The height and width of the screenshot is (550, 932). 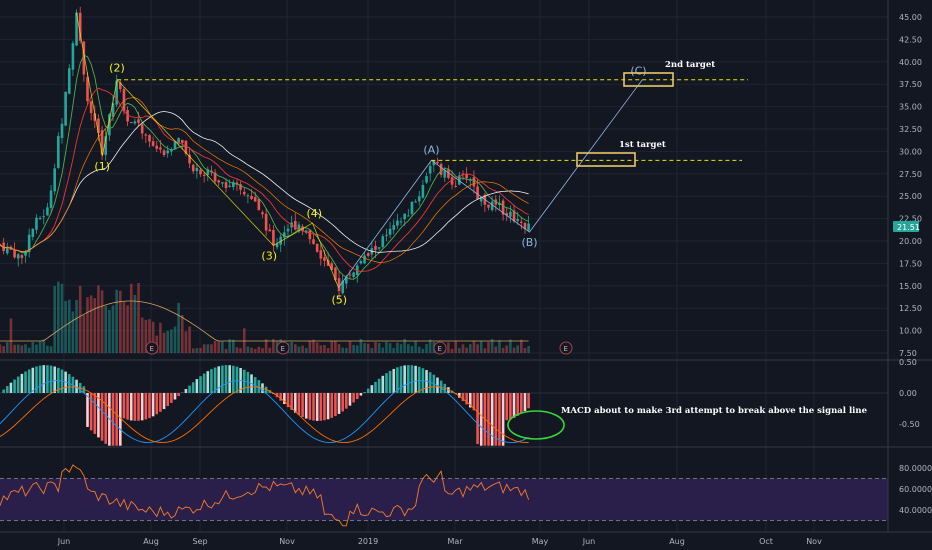 I want to click on macd-tick-label: 0.50, so click(x=908, y=362).